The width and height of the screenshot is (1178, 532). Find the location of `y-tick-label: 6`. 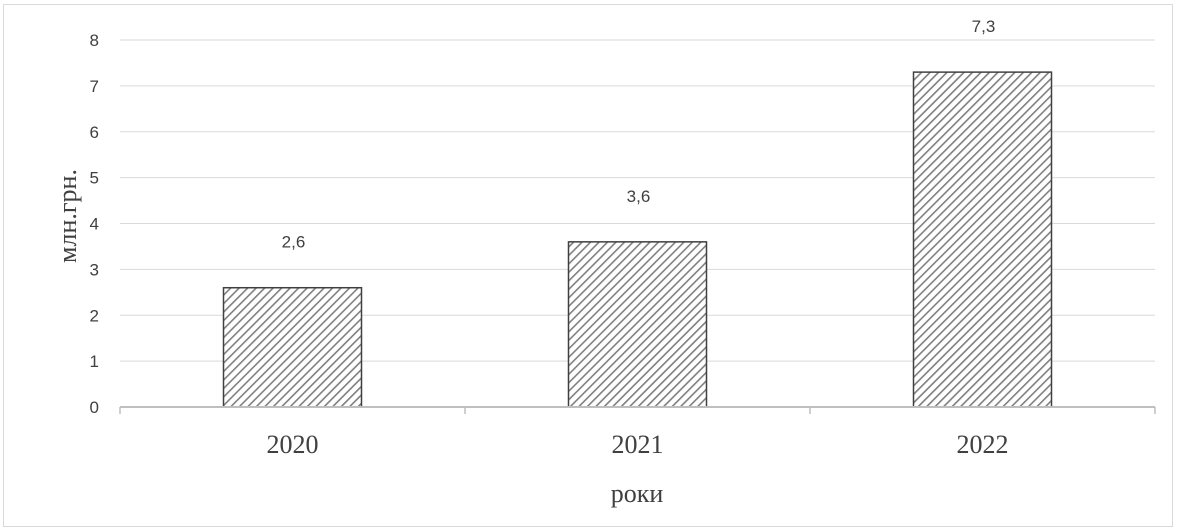

y-tick-label: 6 is located at coordinates (94, 132).